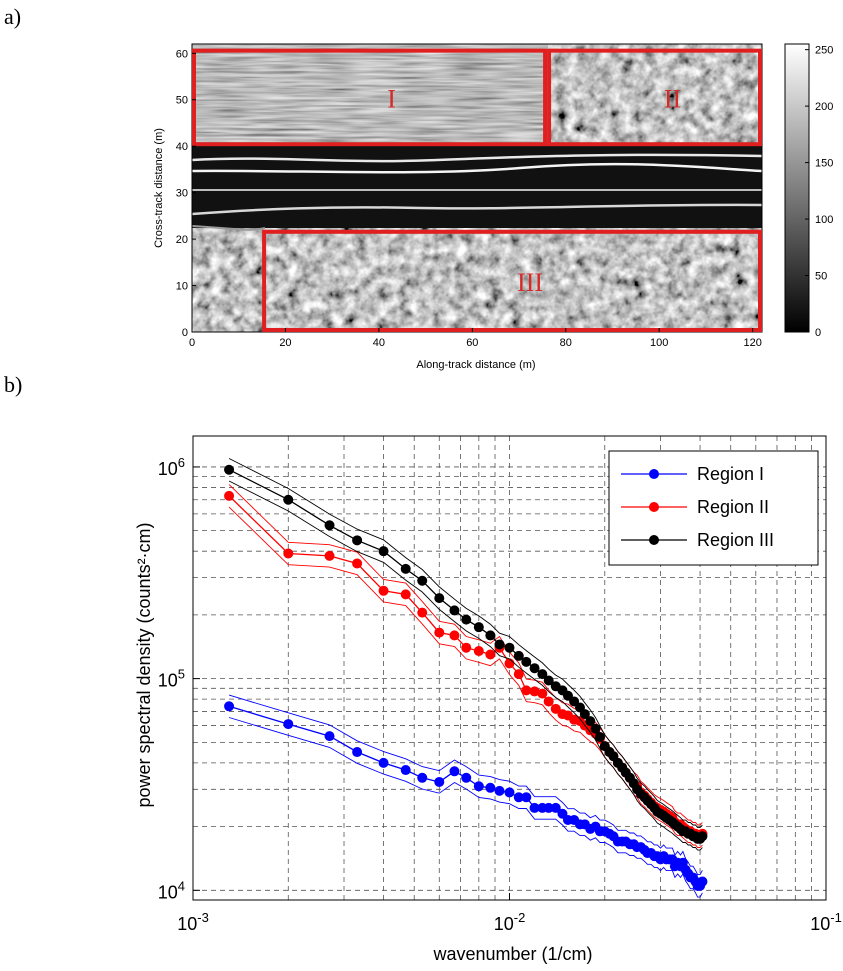 The width and height of the screenshot is (843, 971). What do you see at coordinates (181, 885) in the screenshot?
I see `tick-exponent: 4` at bounding box center [181, 885].